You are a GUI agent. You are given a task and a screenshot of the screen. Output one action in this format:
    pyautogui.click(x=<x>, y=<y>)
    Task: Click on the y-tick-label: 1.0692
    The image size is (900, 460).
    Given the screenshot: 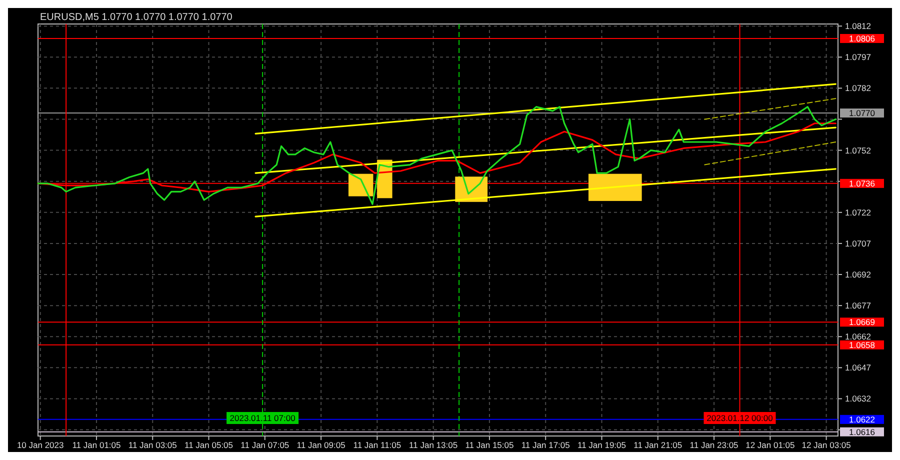 What is the action you would take?
    pyautogui.click(x=858, y=274)
    